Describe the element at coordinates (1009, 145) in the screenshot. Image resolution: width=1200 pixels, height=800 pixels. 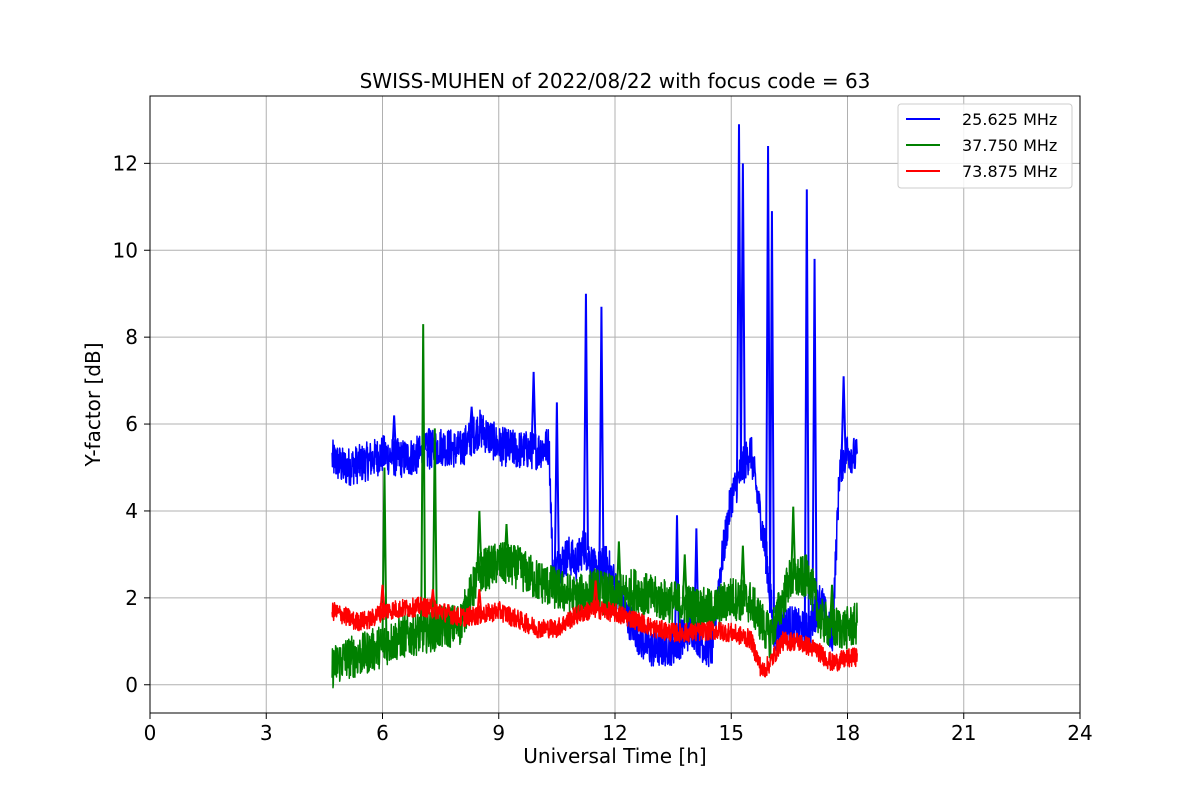
I see `legend-label: 37.750 MHz` at that location.